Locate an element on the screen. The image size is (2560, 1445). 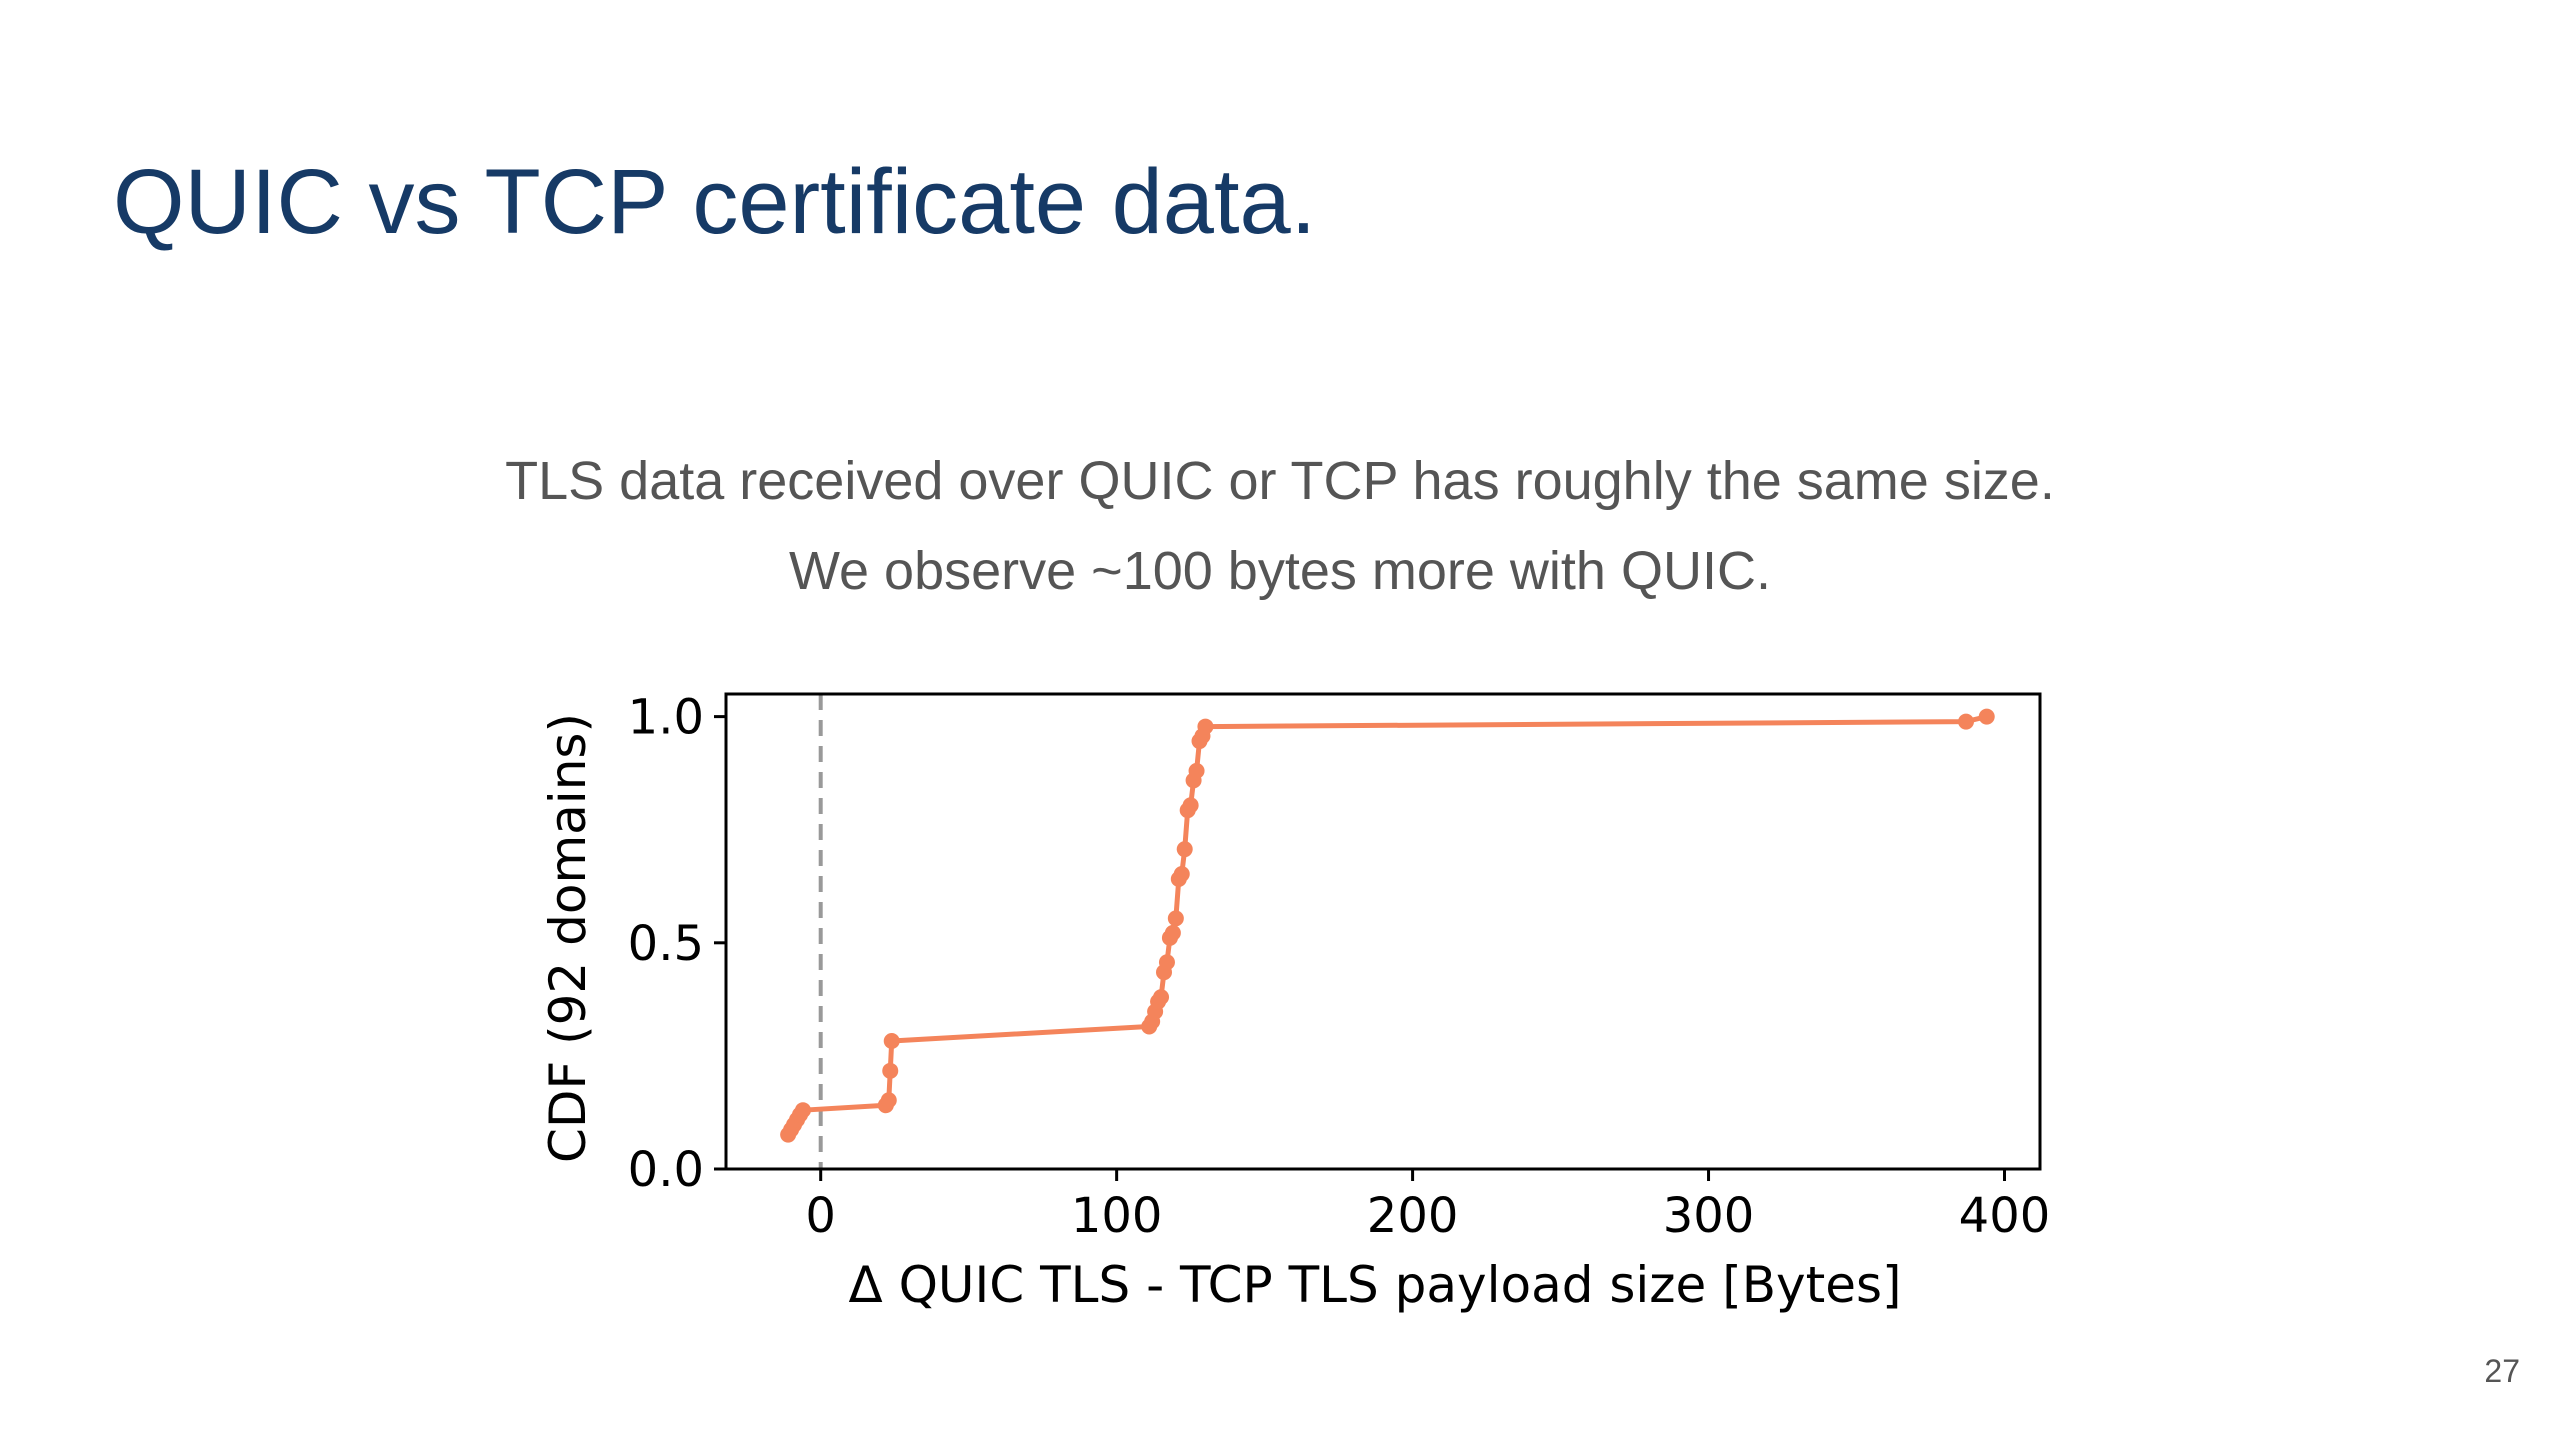
x-tick-label: 0 is located at coordinates (820, 1216).